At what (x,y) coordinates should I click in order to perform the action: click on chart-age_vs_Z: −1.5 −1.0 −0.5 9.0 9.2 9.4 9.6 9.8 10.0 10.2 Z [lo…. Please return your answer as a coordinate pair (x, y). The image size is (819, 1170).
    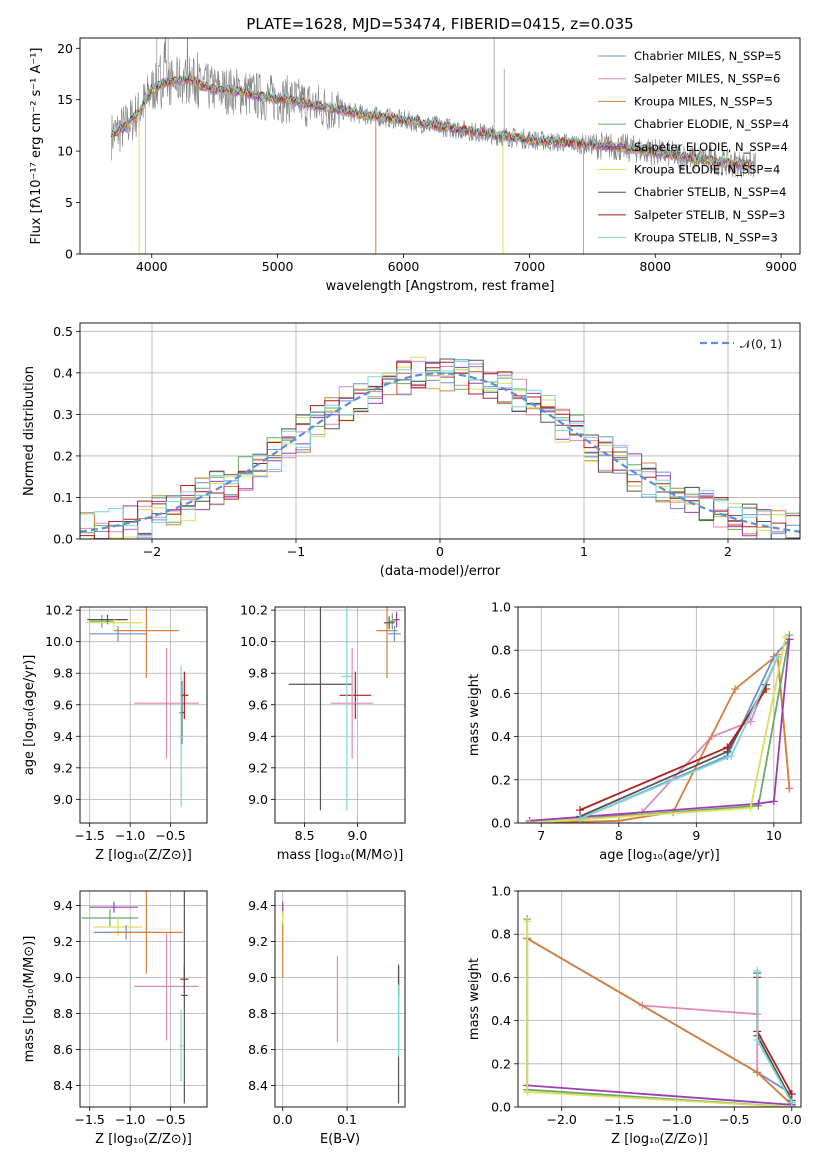
    Looking at the image, I should click on (115, 733).